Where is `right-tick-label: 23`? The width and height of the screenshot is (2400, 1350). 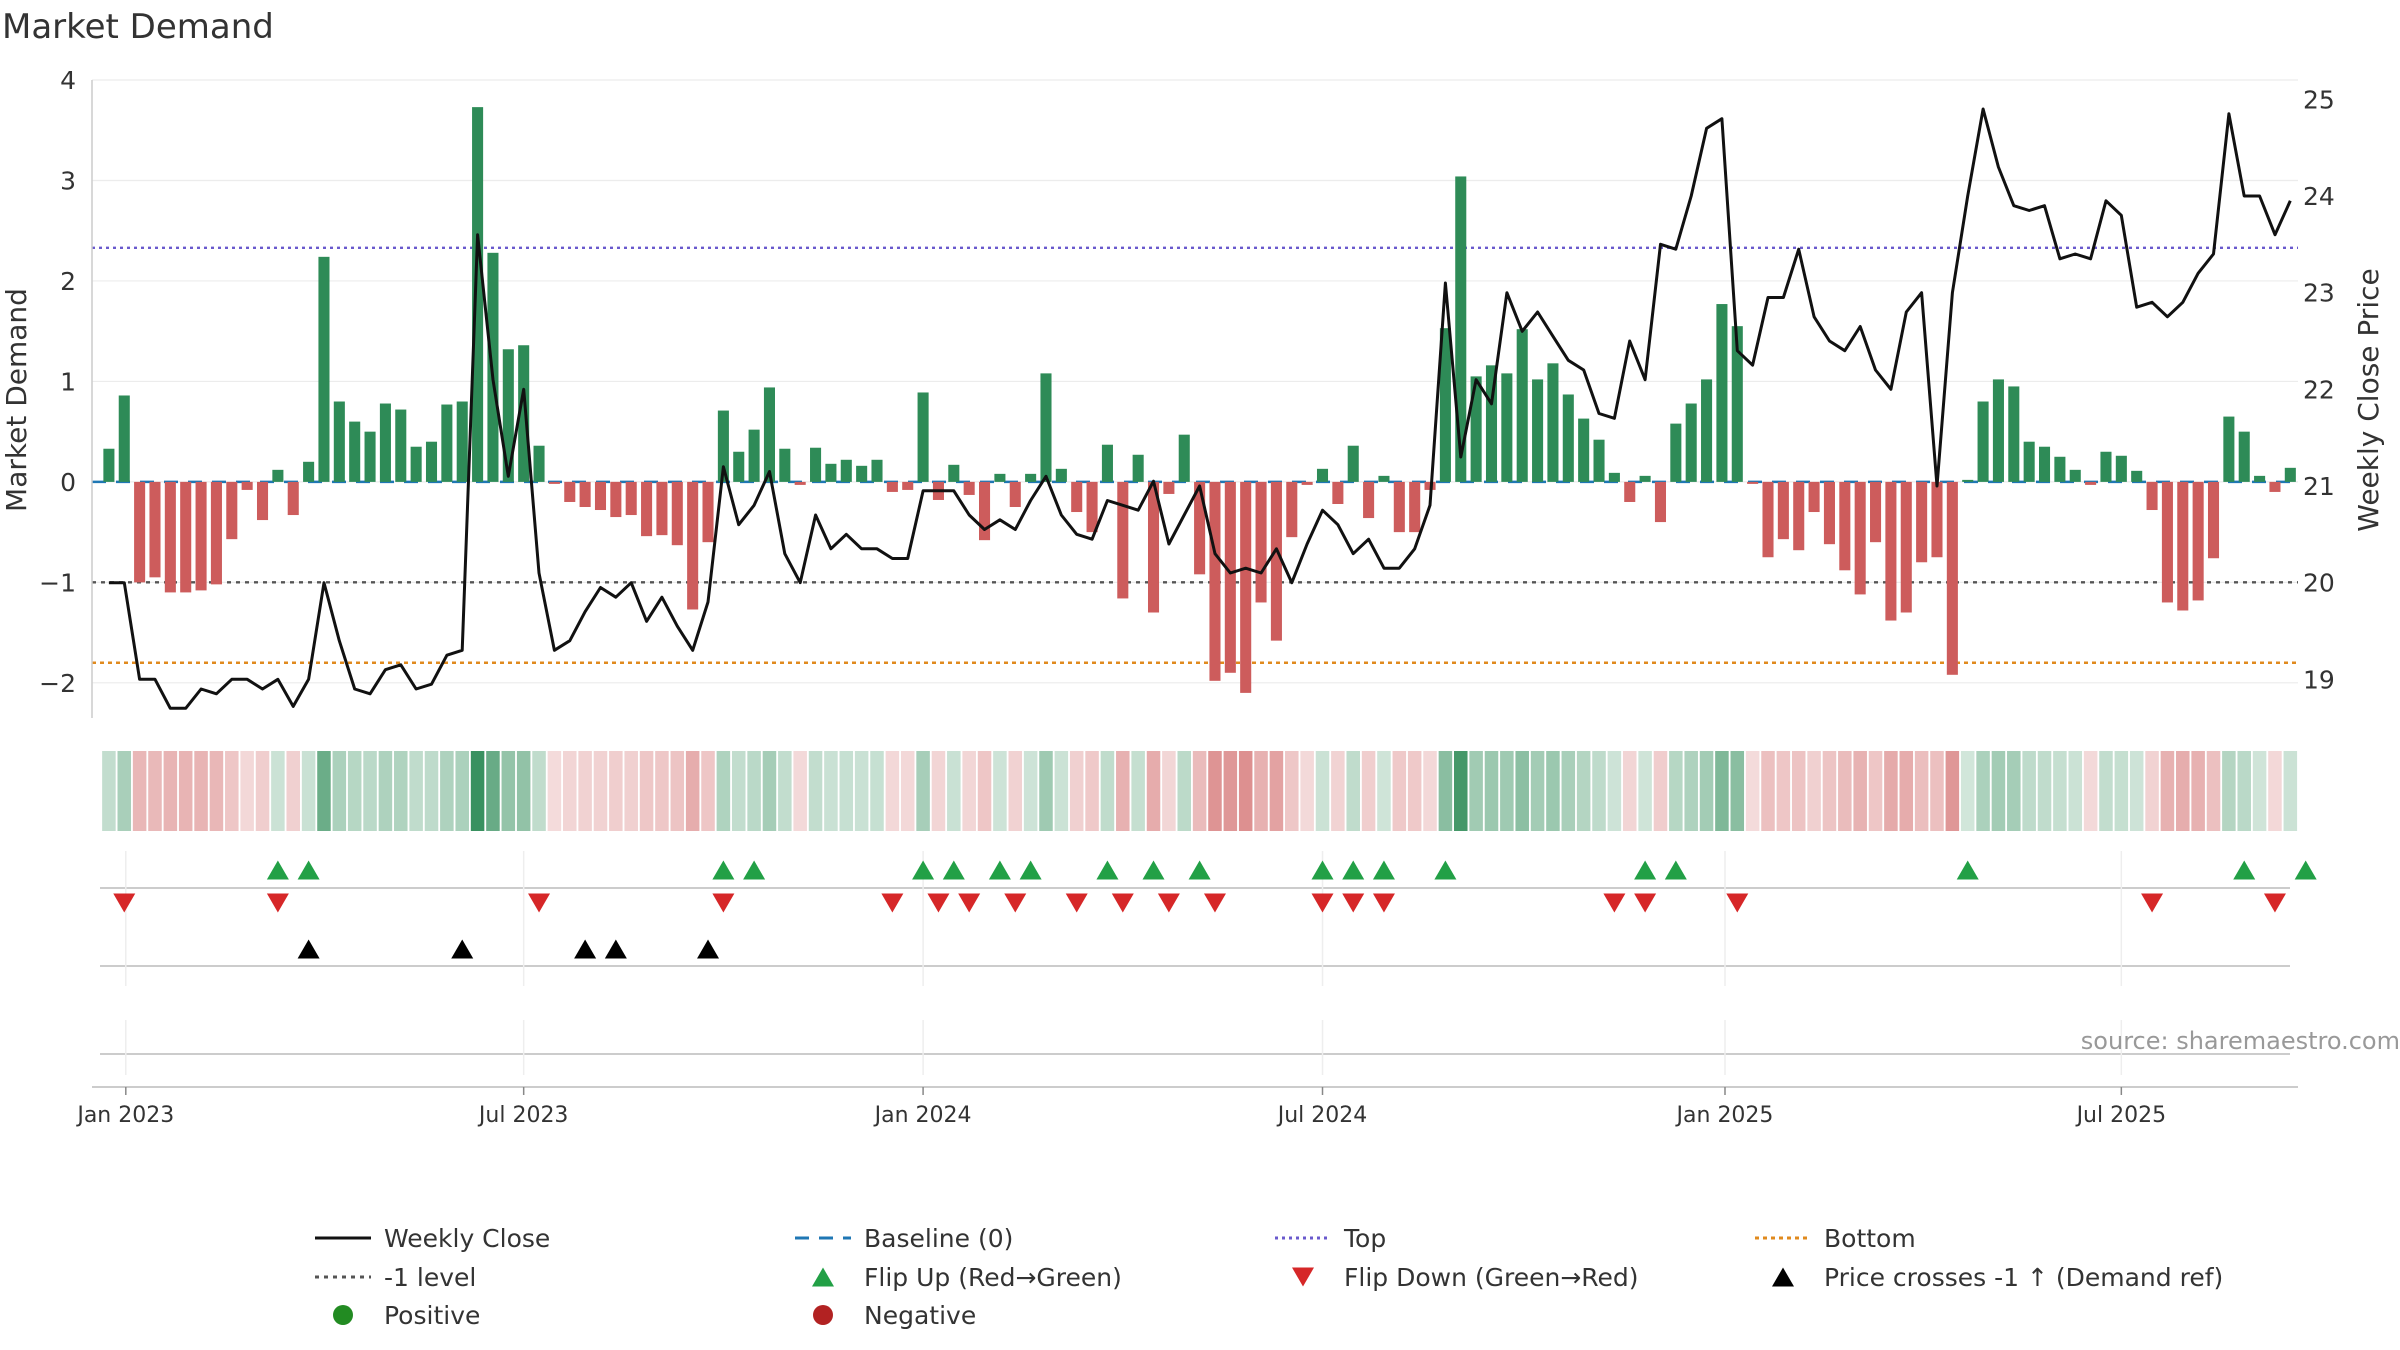
right-tick-label: 23 is located at coordinates (2319, 293).